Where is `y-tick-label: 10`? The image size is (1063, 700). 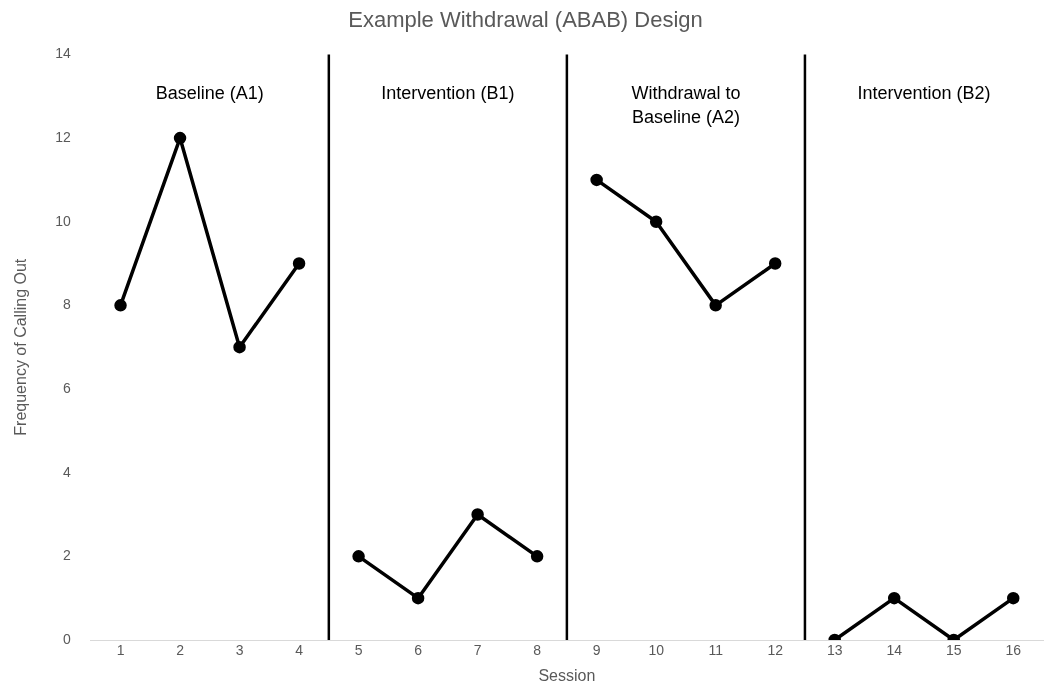
y-tick-label: 10 is located at coordinates (63, 220).